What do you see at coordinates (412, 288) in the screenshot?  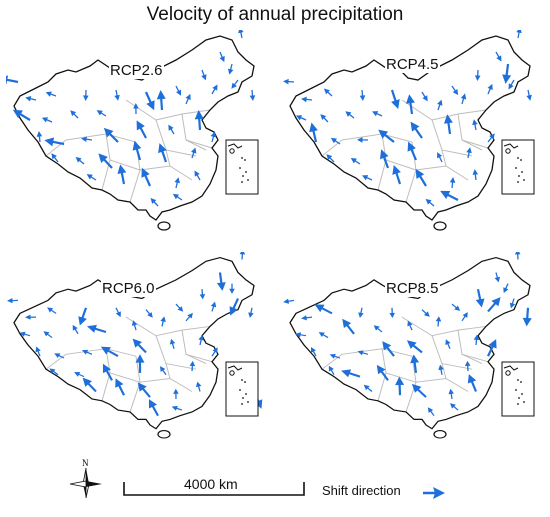 I see `panel-label: RCP8.5` at bounding box center [412, 288].